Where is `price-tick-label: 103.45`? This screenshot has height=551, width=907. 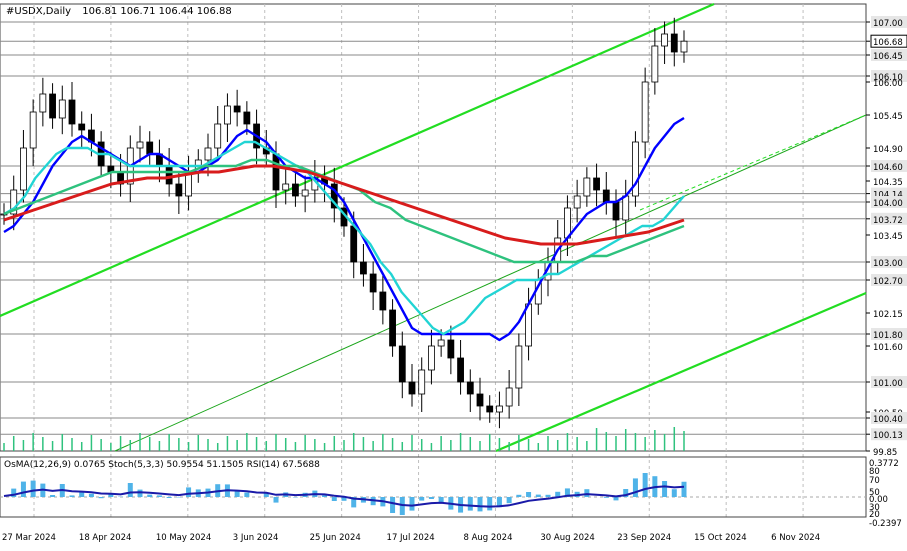
price-tick-label: 103.45 is located at coordinates (888, 237).